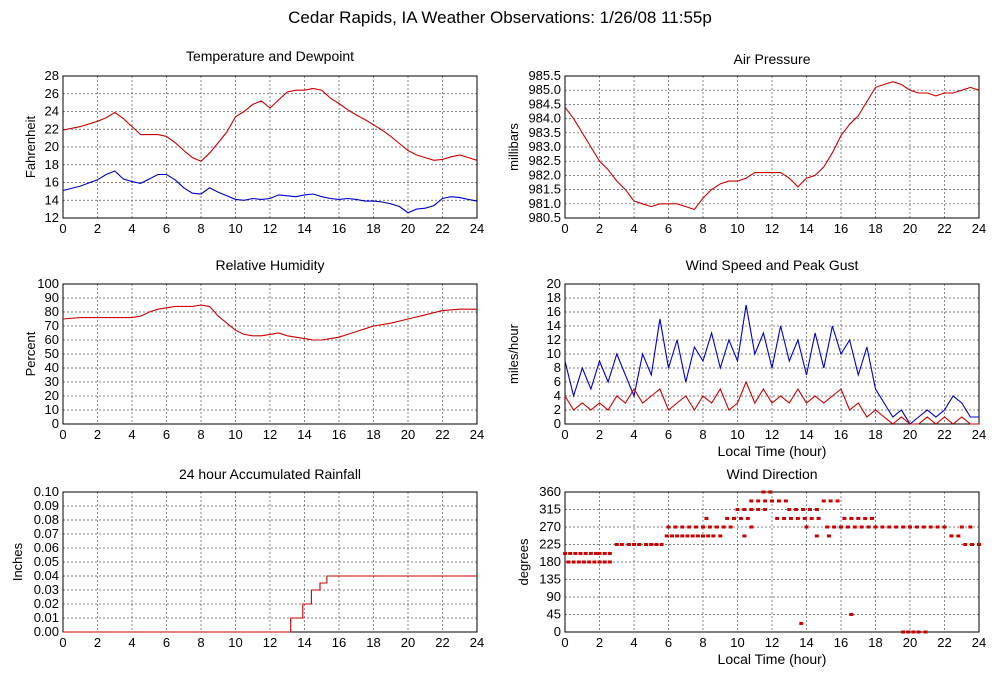 This screenshot has width=1000, height=680. What do you see at coordinates (52, 409) in the screenshot?
I see `y-tick-label: 10` at bounding box center [52, 409].